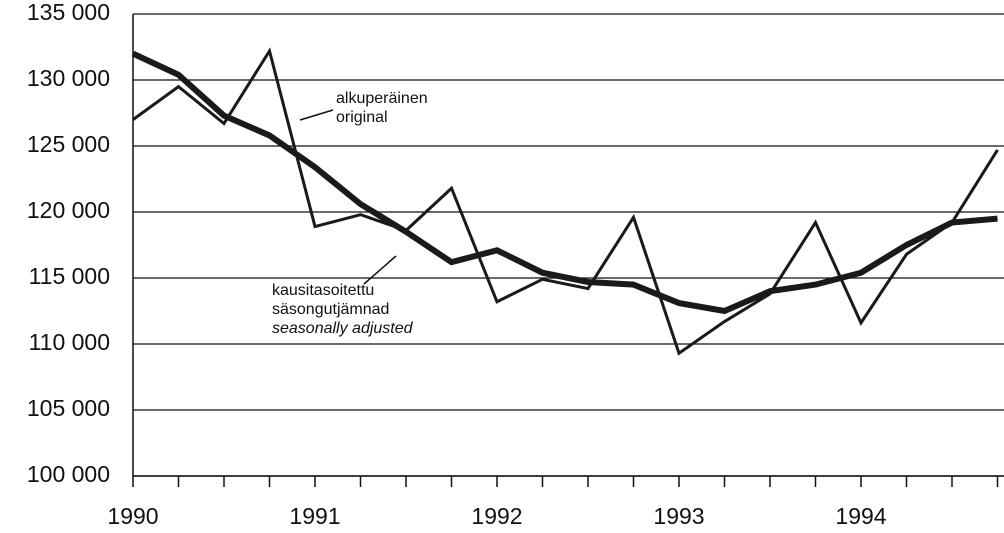 This screenshot has height=533, width=1004. What do you see at coordinates (68, 210) in the screenshot?
I see `y-tick-label: 120 000` at bounding box center [68, 210].